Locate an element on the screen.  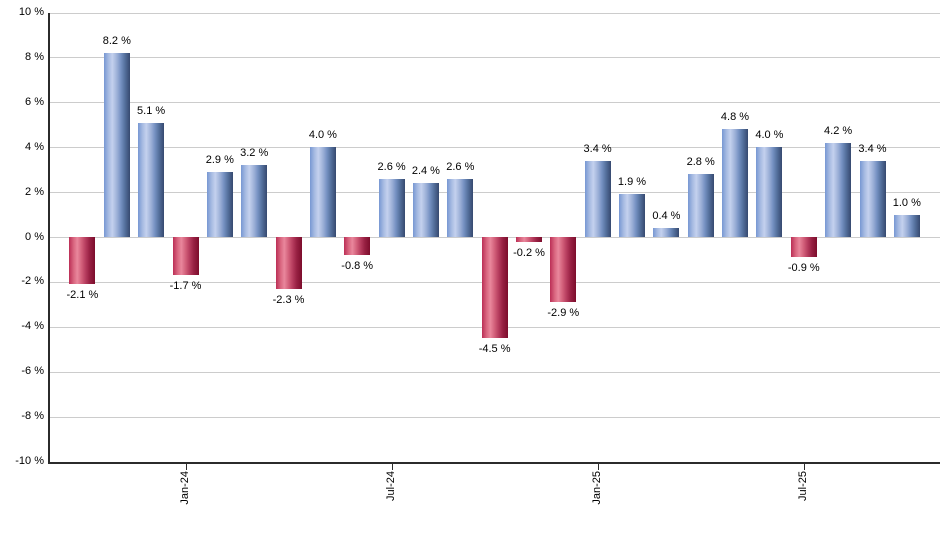
bar-value-label: 4.8 % is located at coordinates (735, 117).